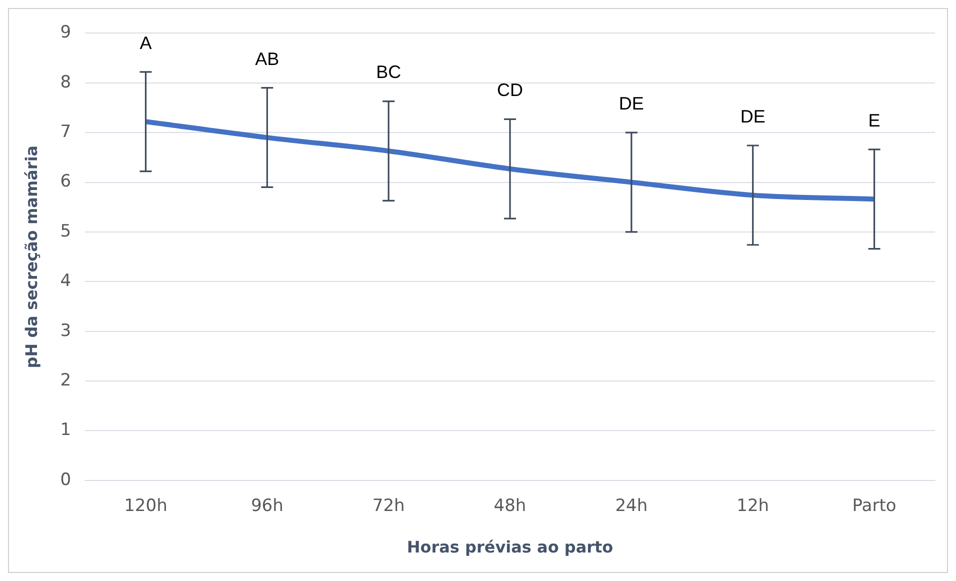 The width and height of the screenshot is (956, 581). Describe the element at coordinates (874, 120) in the screenshot. I see `annotation: E` at that location.